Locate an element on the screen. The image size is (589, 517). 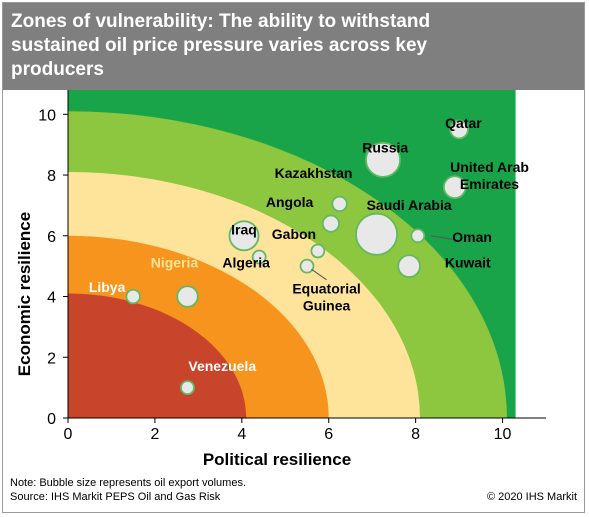
x-tick-label: 10 is located at coordinates (503, 434).